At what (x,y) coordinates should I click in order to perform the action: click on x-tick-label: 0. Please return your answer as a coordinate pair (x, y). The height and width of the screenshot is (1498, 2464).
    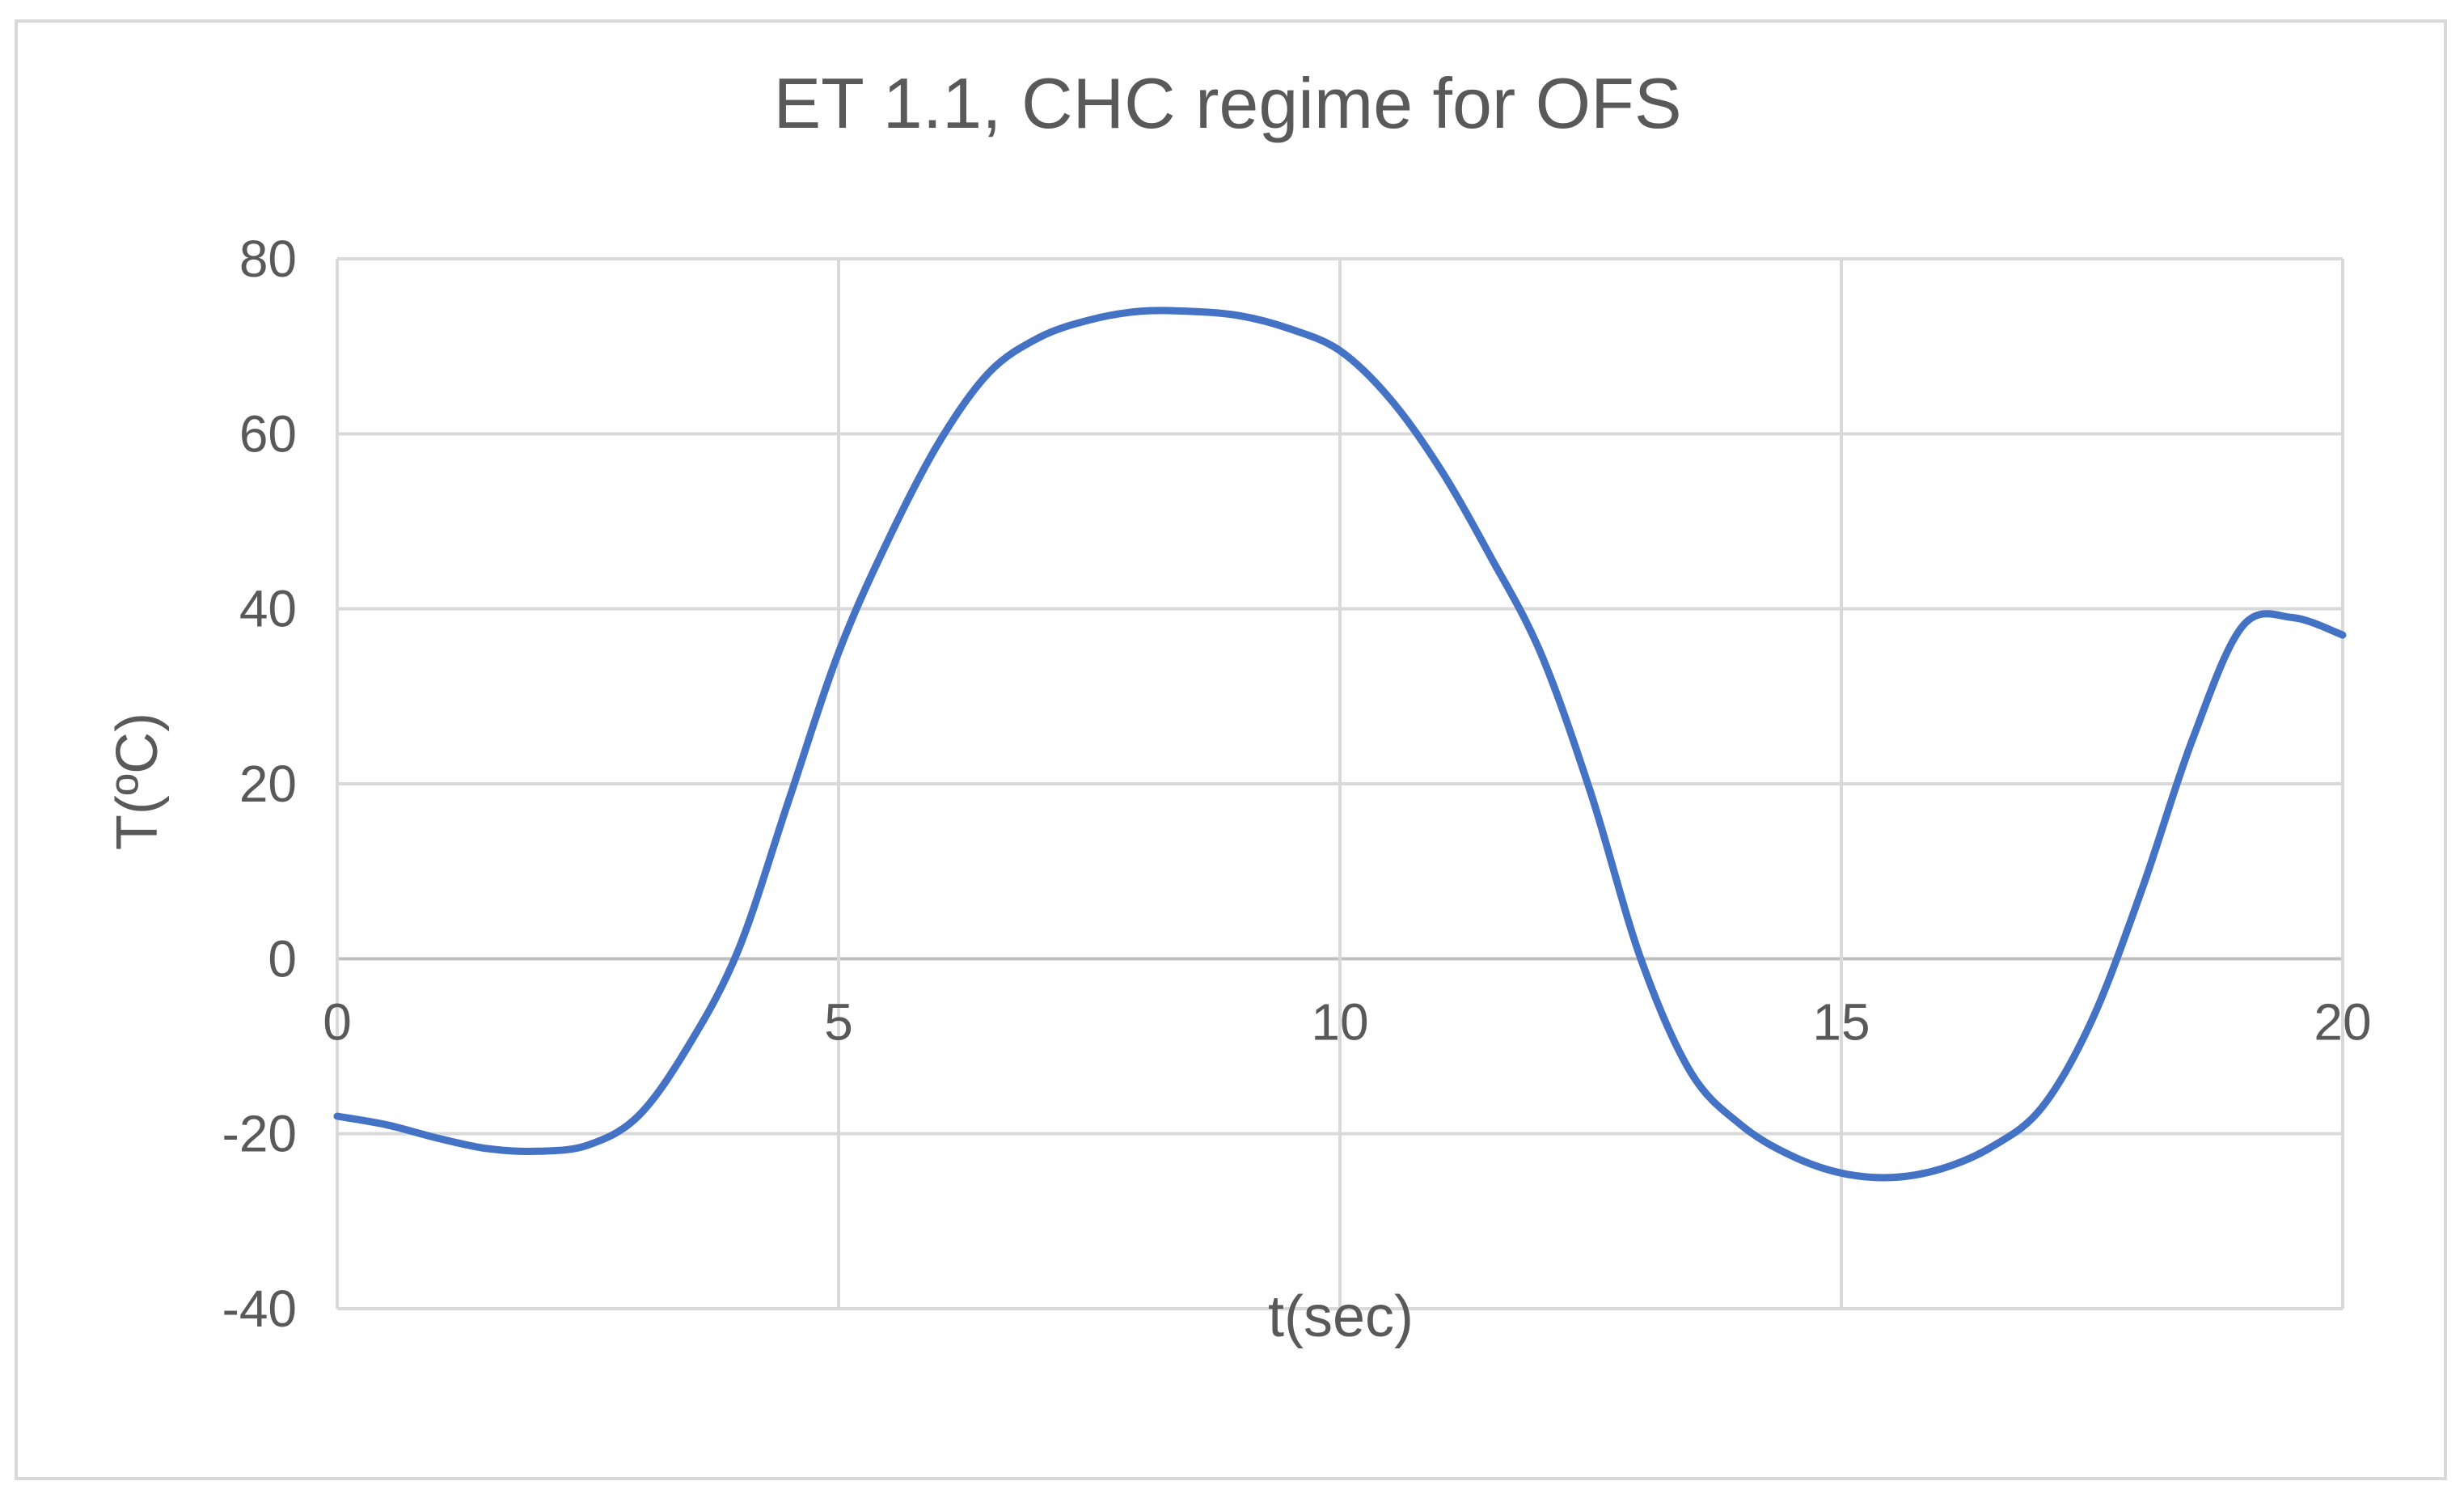
    Looking at the image, I should click on (337, 1021).